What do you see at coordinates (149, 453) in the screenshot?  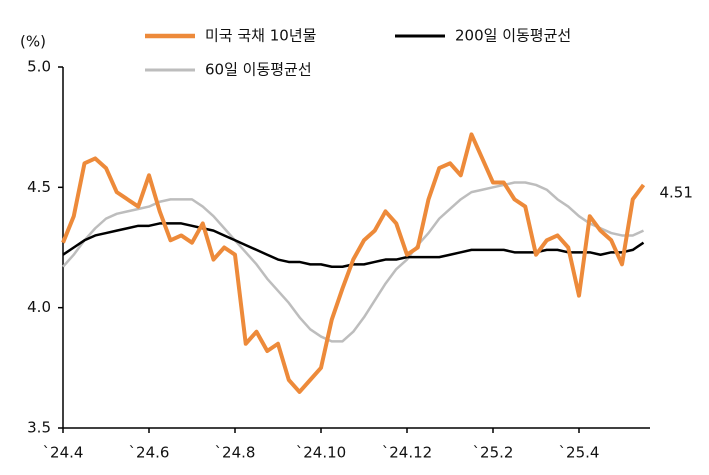 I see `x-tick-label: `24.6` at bounding box center [149, 453].